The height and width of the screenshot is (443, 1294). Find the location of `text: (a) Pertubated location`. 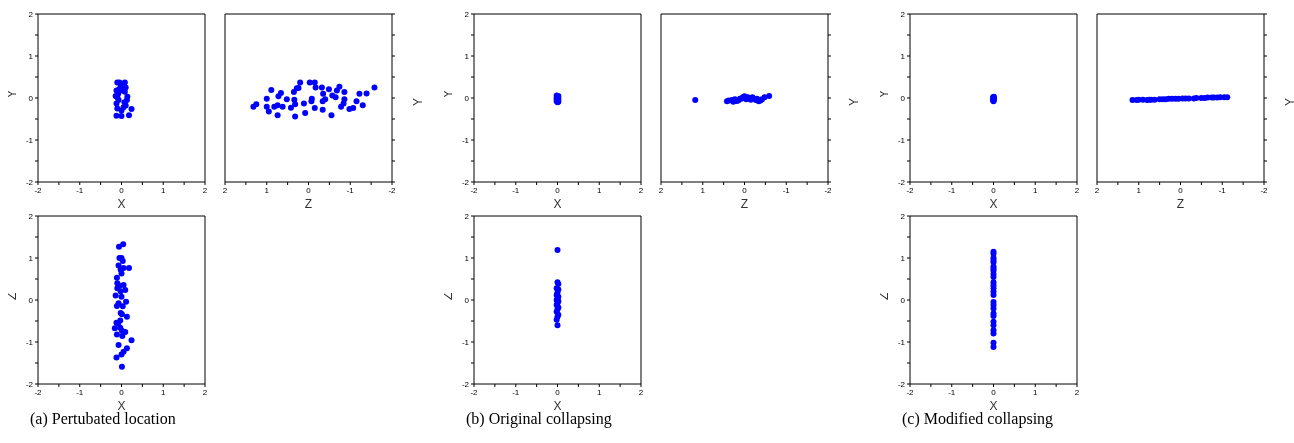

text: (a) Pertubated location is located at coordinates (103, 419).